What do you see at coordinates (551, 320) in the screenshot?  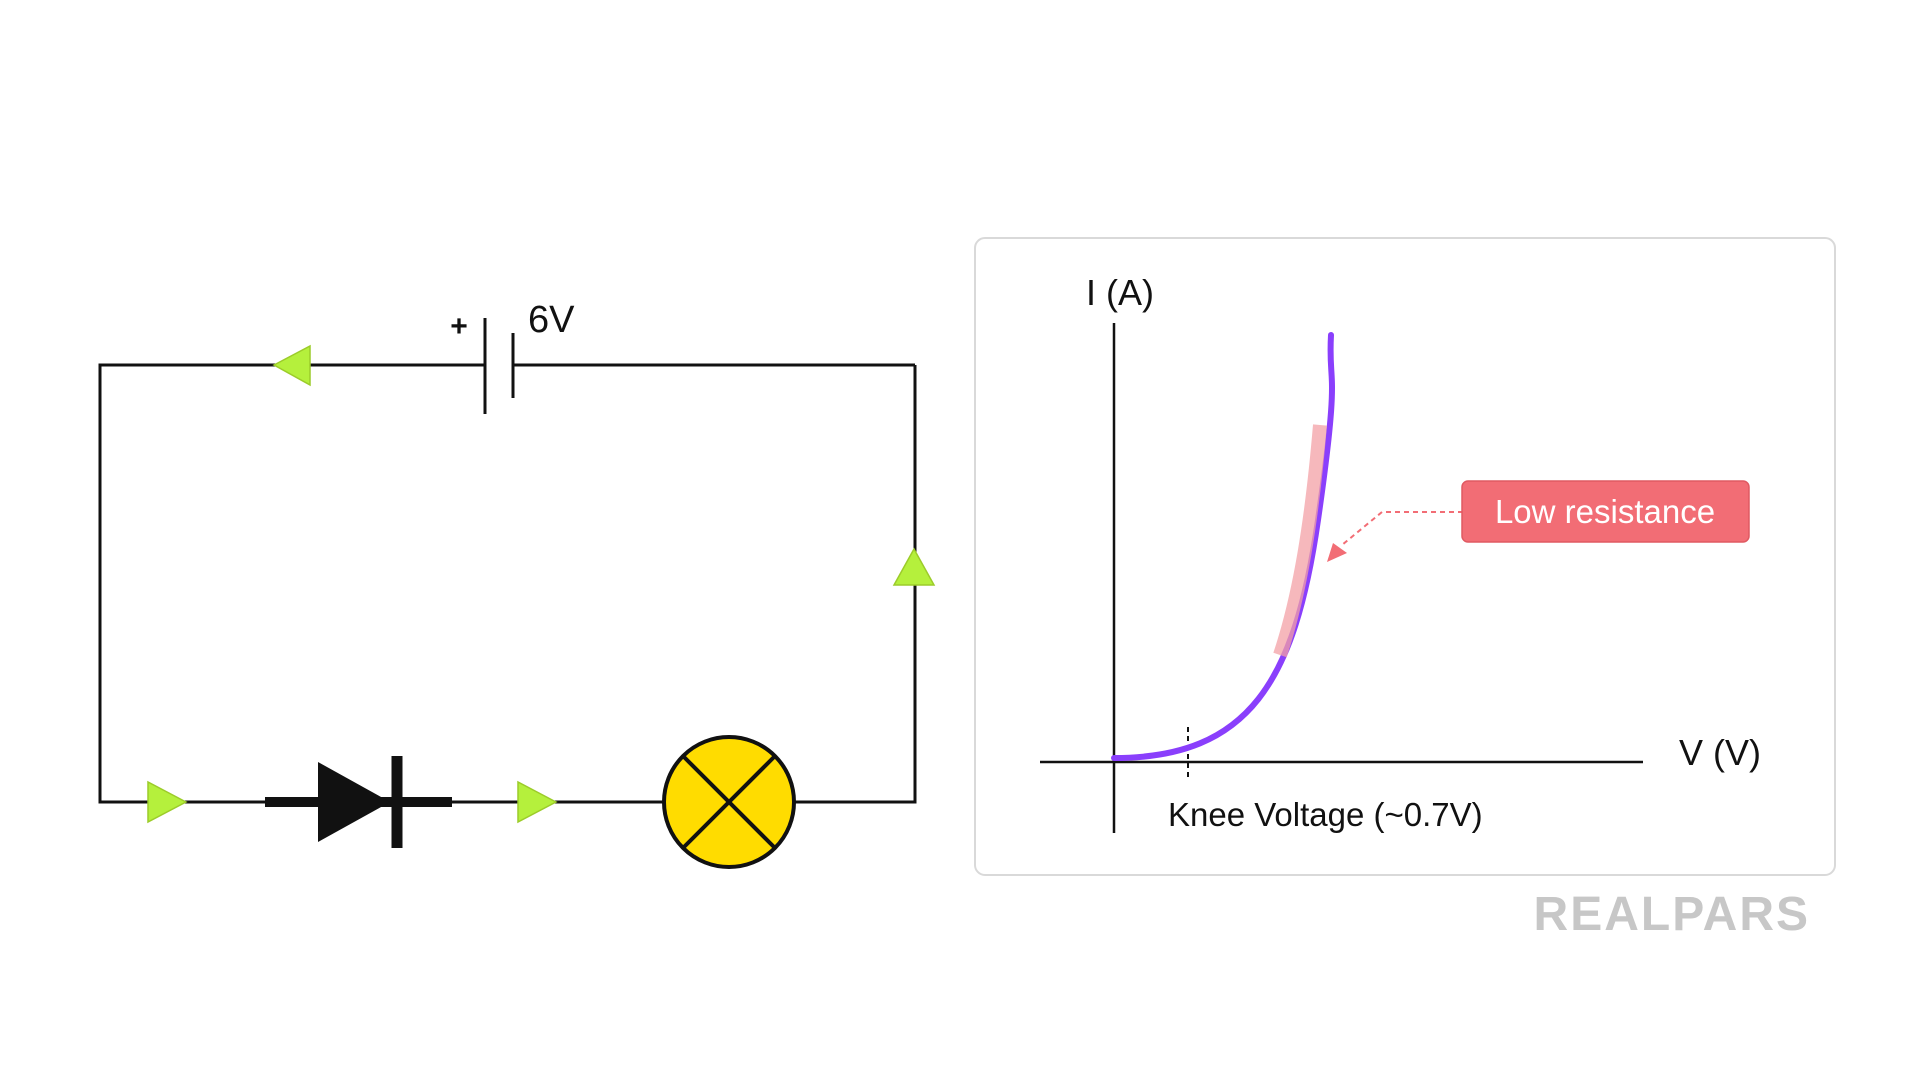 I see `battery-voltage-label: 6V` at bounding box center [551, 320].